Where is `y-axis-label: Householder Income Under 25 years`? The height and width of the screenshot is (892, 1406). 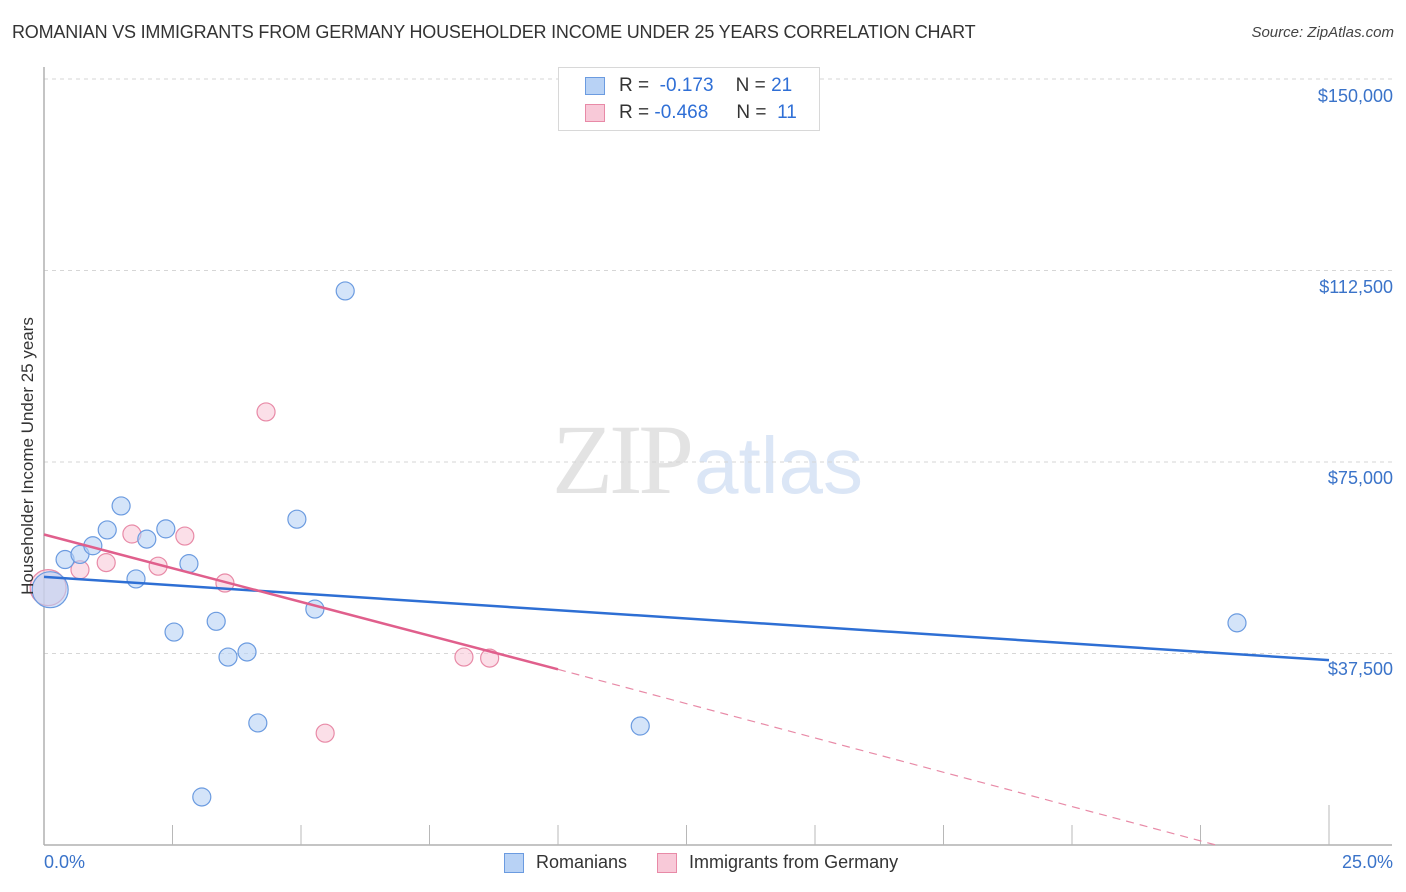 y-axis-label: Householder Income Under 25 years is located at coordinates (27, 456).